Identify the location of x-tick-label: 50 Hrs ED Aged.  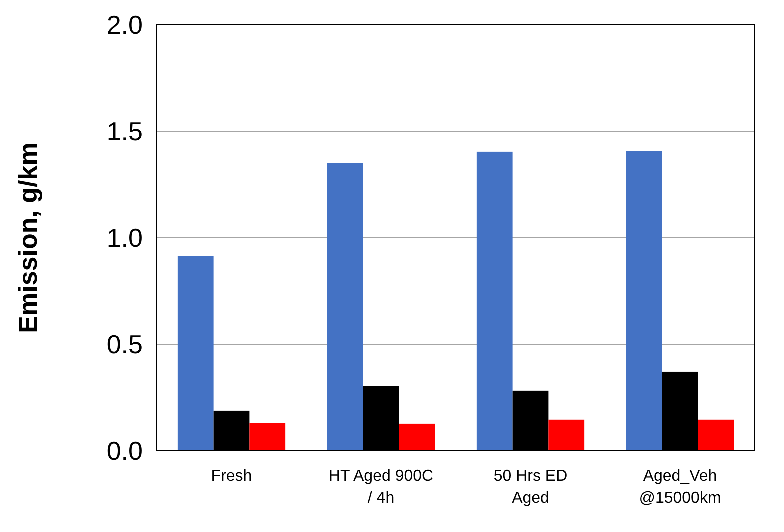
(531, 487).